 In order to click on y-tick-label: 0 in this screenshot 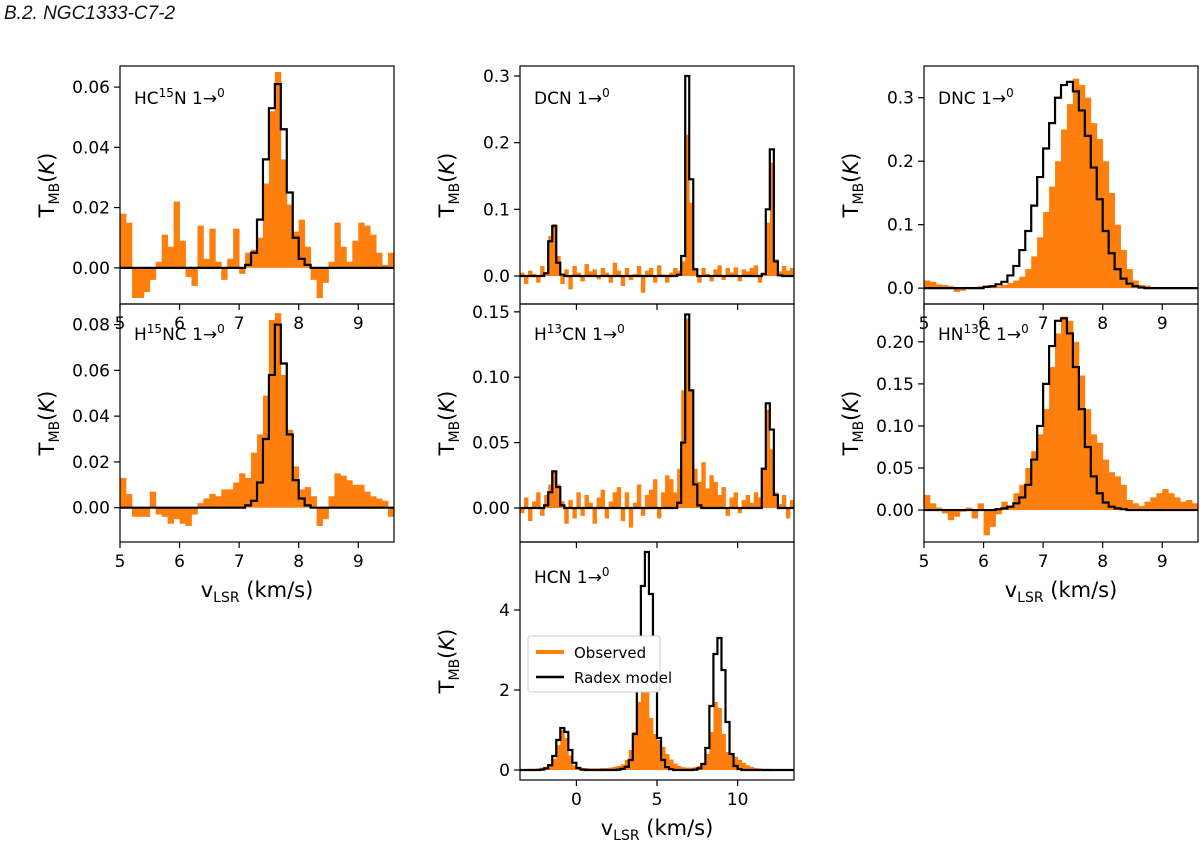, I will do `click(504, 771)`.